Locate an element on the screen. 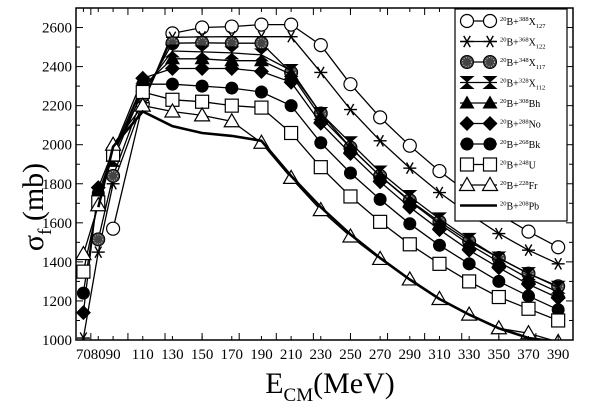 The image size is (590, 406). legend-box is located at coordinates (511, 115).